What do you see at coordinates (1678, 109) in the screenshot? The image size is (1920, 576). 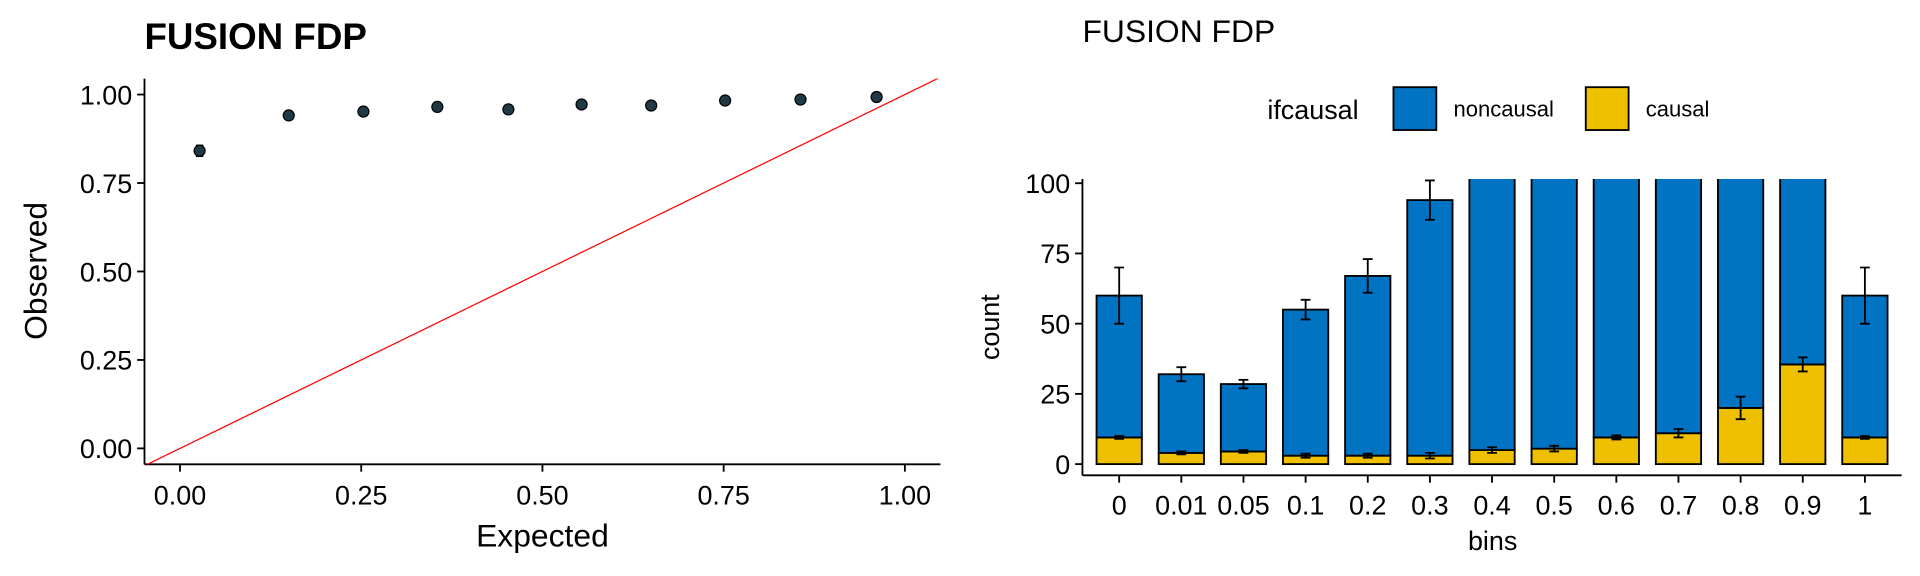 I see `legend-label: causal` at bounding box center [1678, 109].